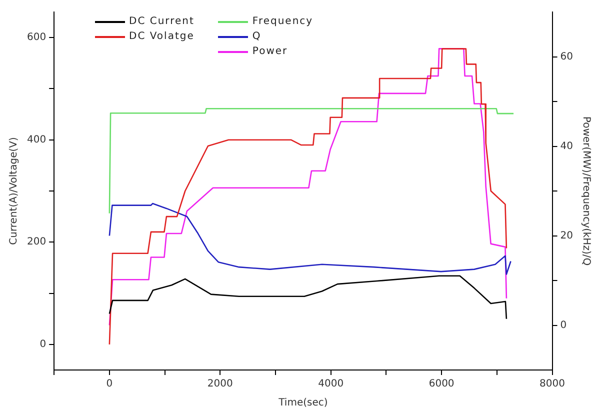 The image size is (600, 417). Describe the element at coordinates (567, 146) in the screenshot. I see `y2-tick-label: 40` at that location.